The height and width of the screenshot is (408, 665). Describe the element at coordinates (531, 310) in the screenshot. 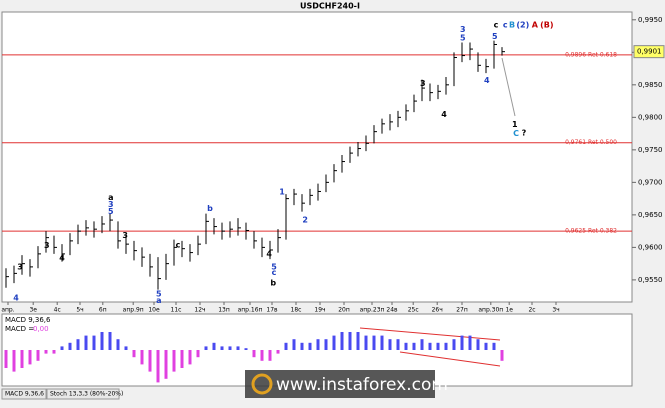

I see `x-tick-label: 2с` at that location.